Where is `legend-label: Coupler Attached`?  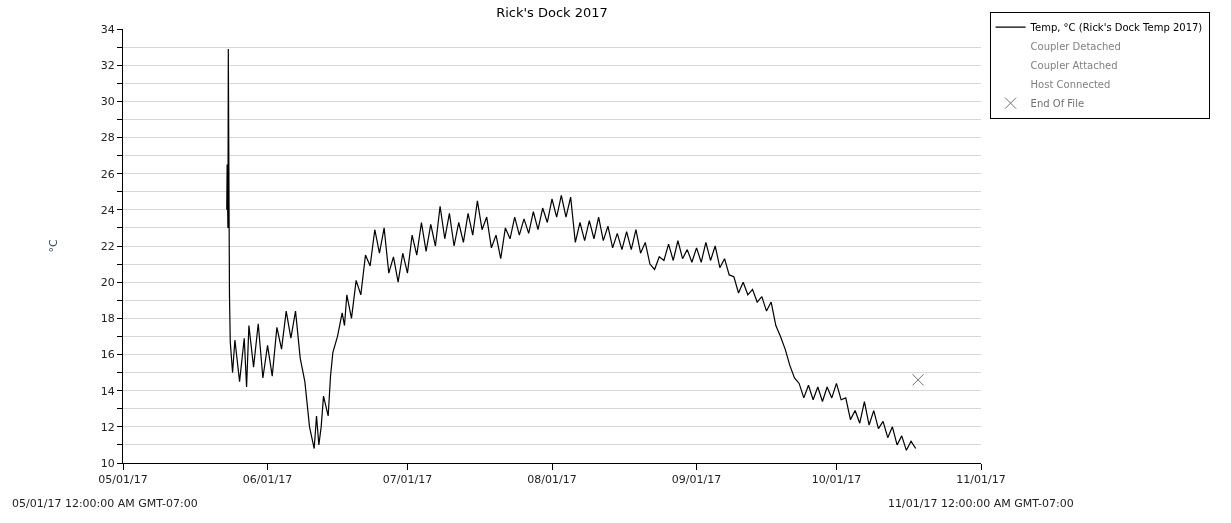 legend-label: Coupler Attached is located at coordinates (1074, 66).